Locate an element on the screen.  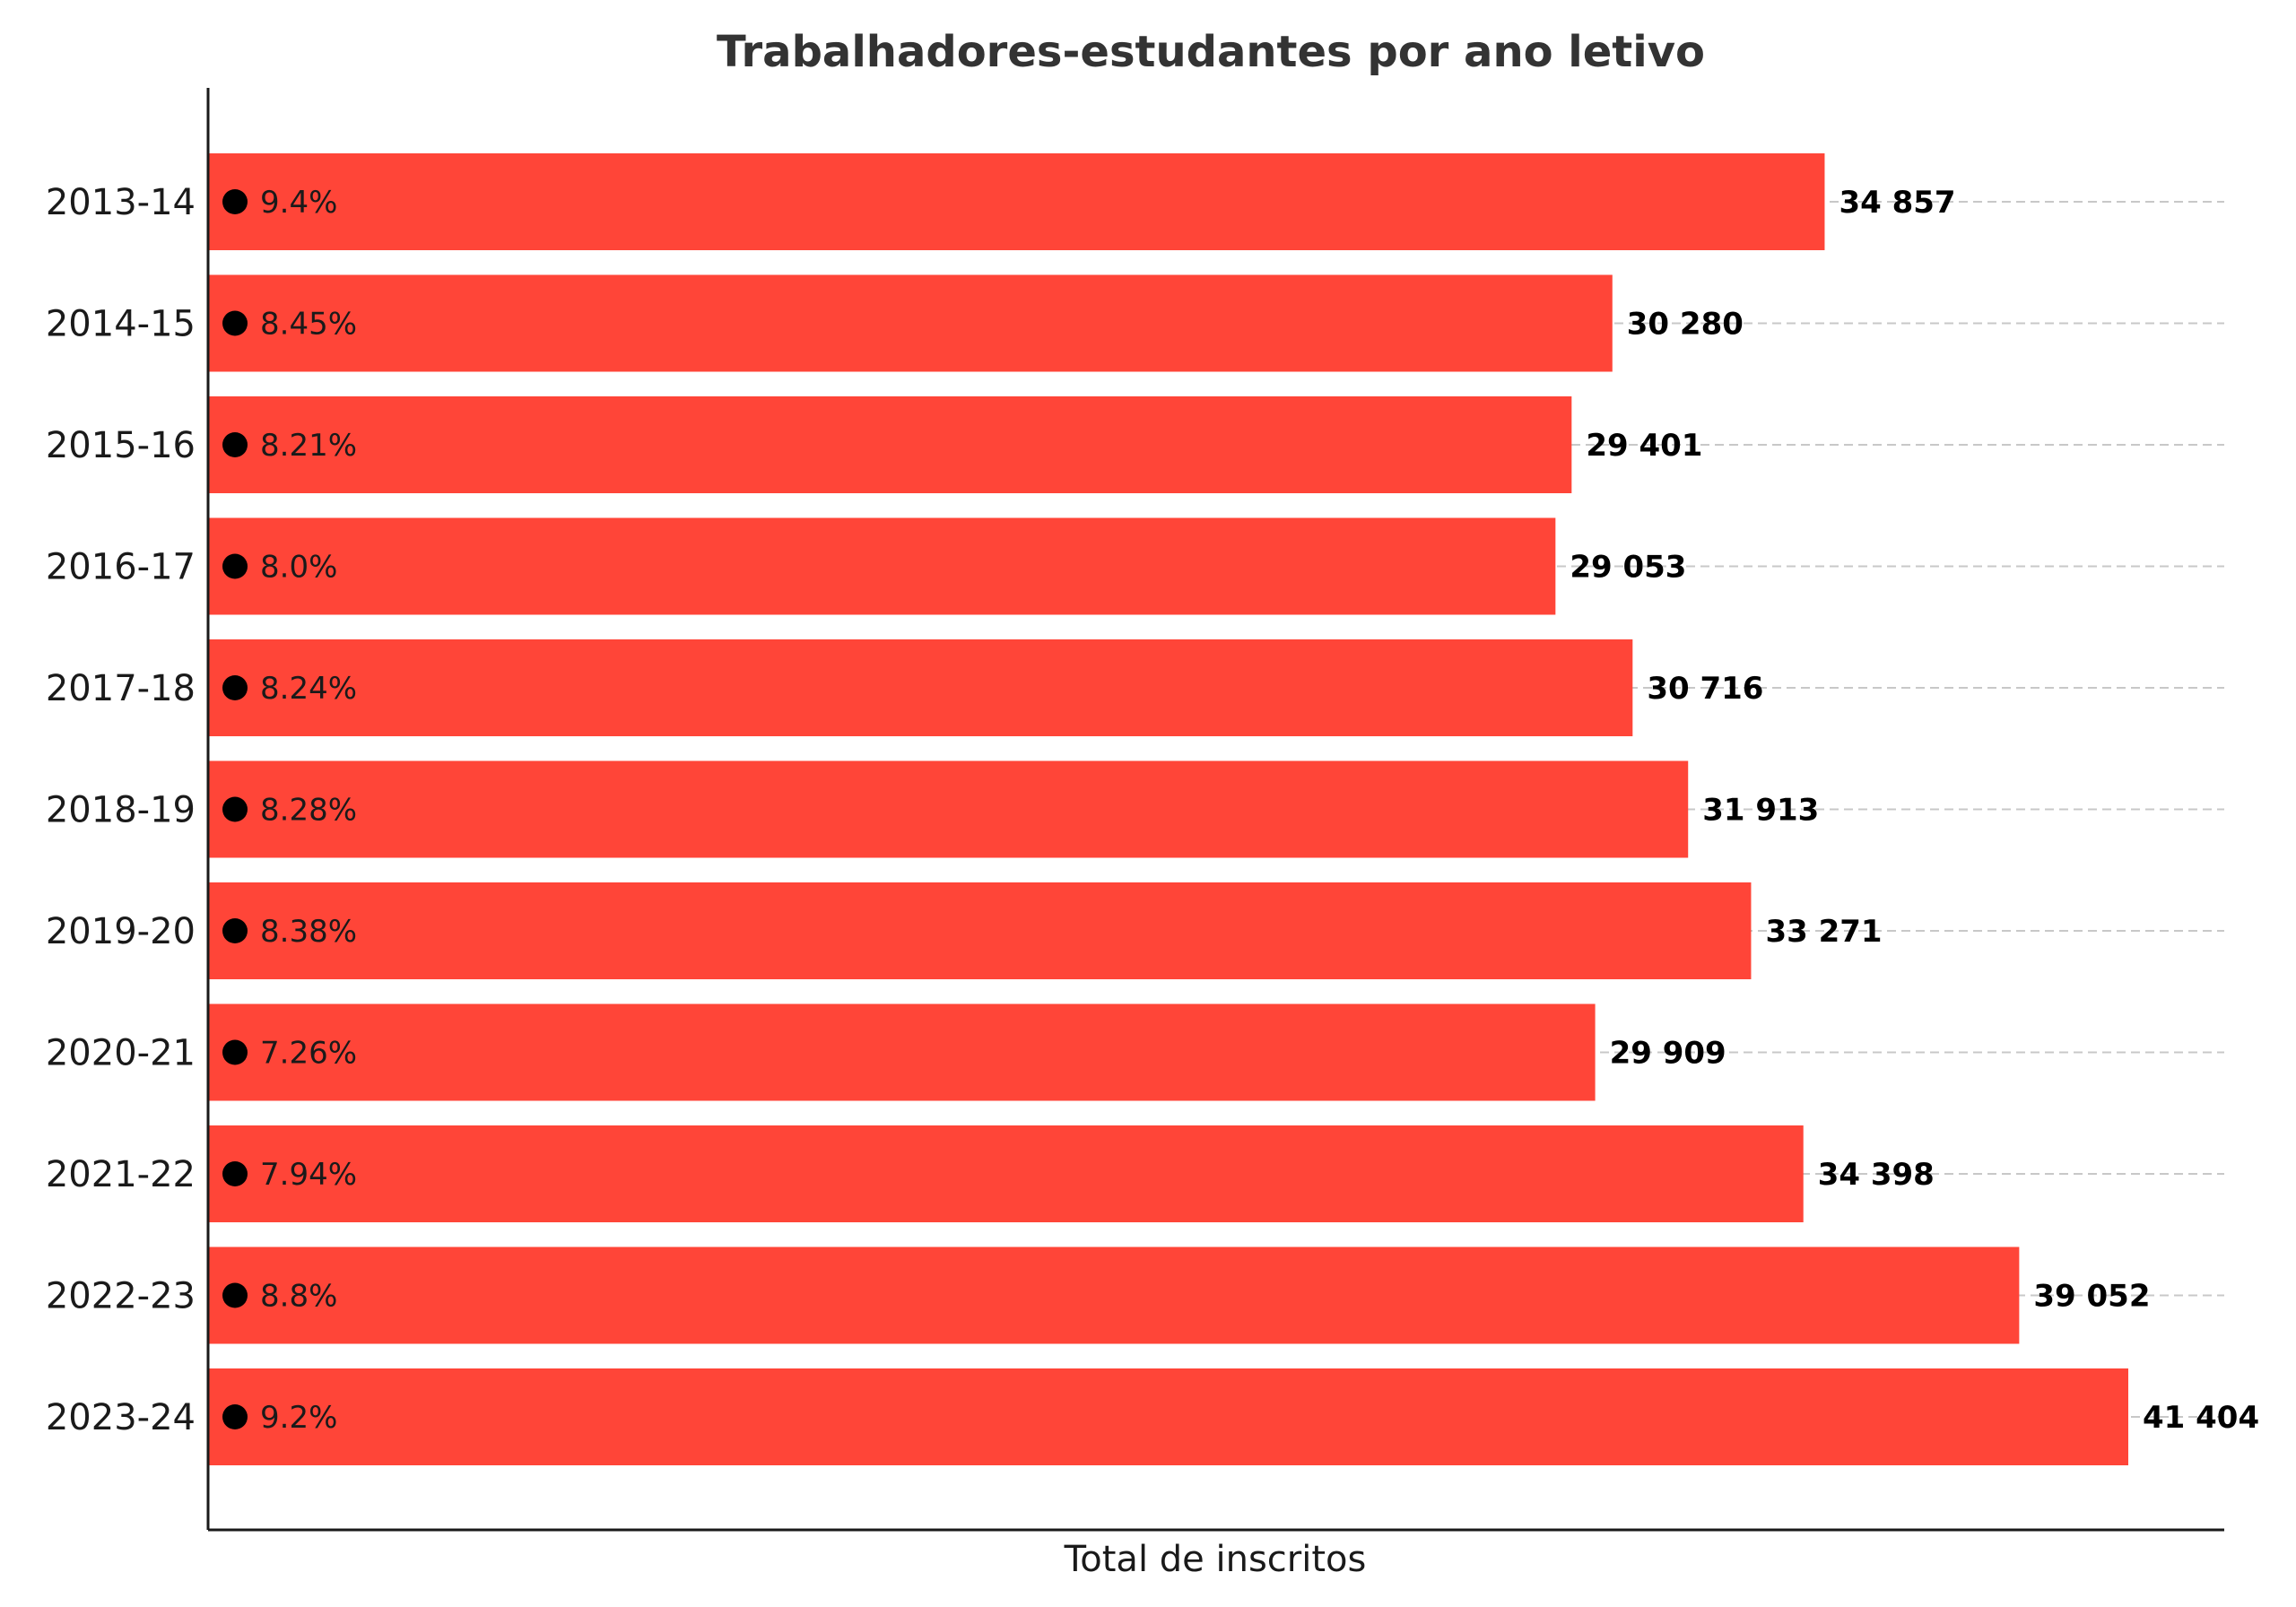
percent-label: 8.45% is located at coordinates (308, 325).